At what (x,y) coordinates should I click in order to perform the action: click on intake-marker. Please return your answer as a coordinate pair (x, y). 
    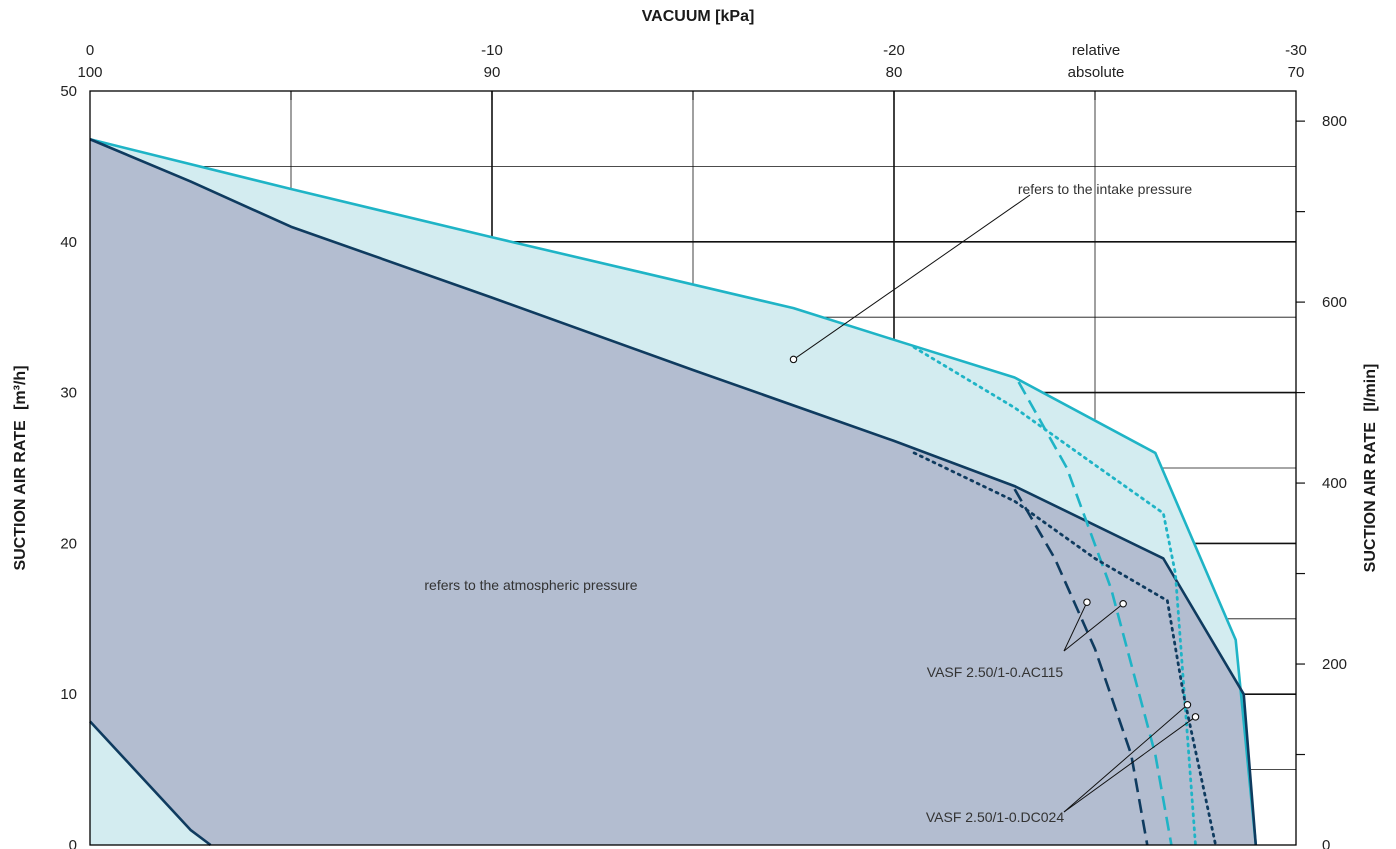
    Looking at the image, I should click on (793, 359).